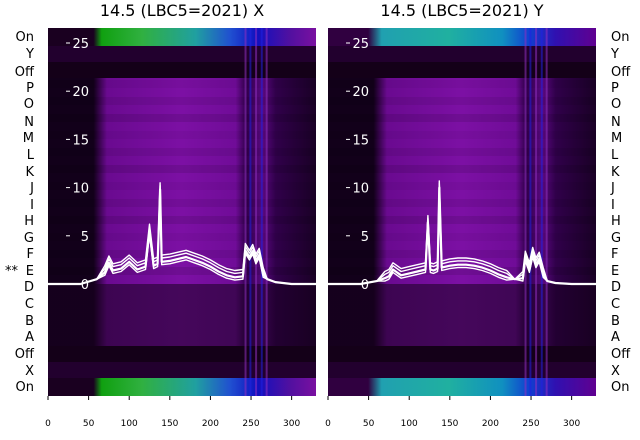 The height and width of the screenshot is (440, 640). Describe the element at coordinates (462, 70) in the screenshot. I see `heatmap-row-off-top` at that location.